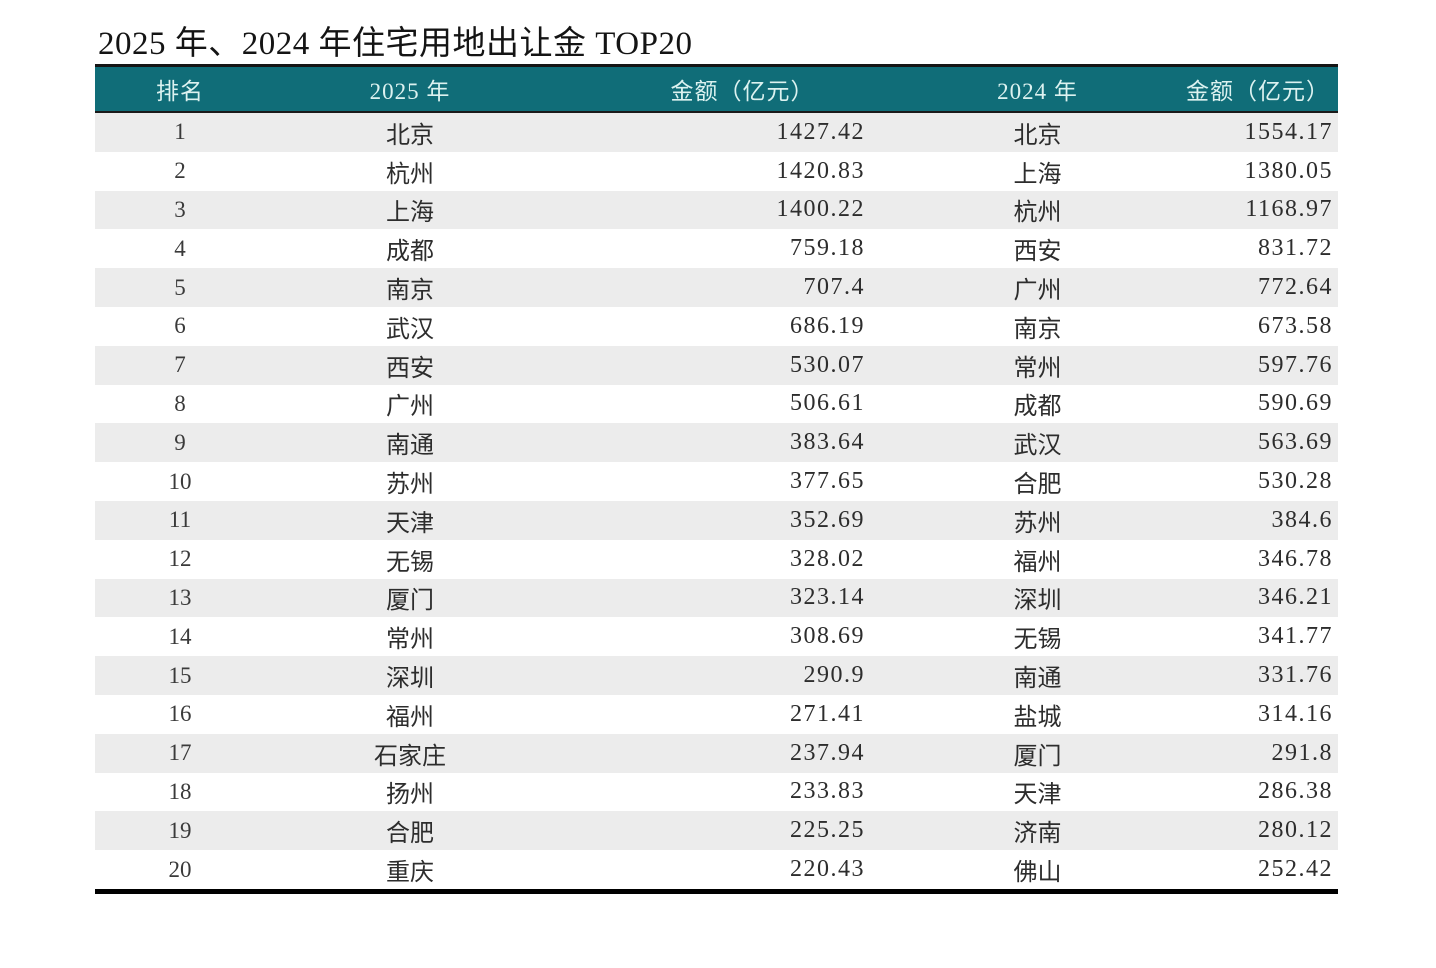 The height and width of the screenshot is (968, 1436). What do you see at coordinates (716, 753) in the screenshot?
I see `table-row: 17 石家庄 237.94 厦门 291.8` at bounding box center [716, 753].